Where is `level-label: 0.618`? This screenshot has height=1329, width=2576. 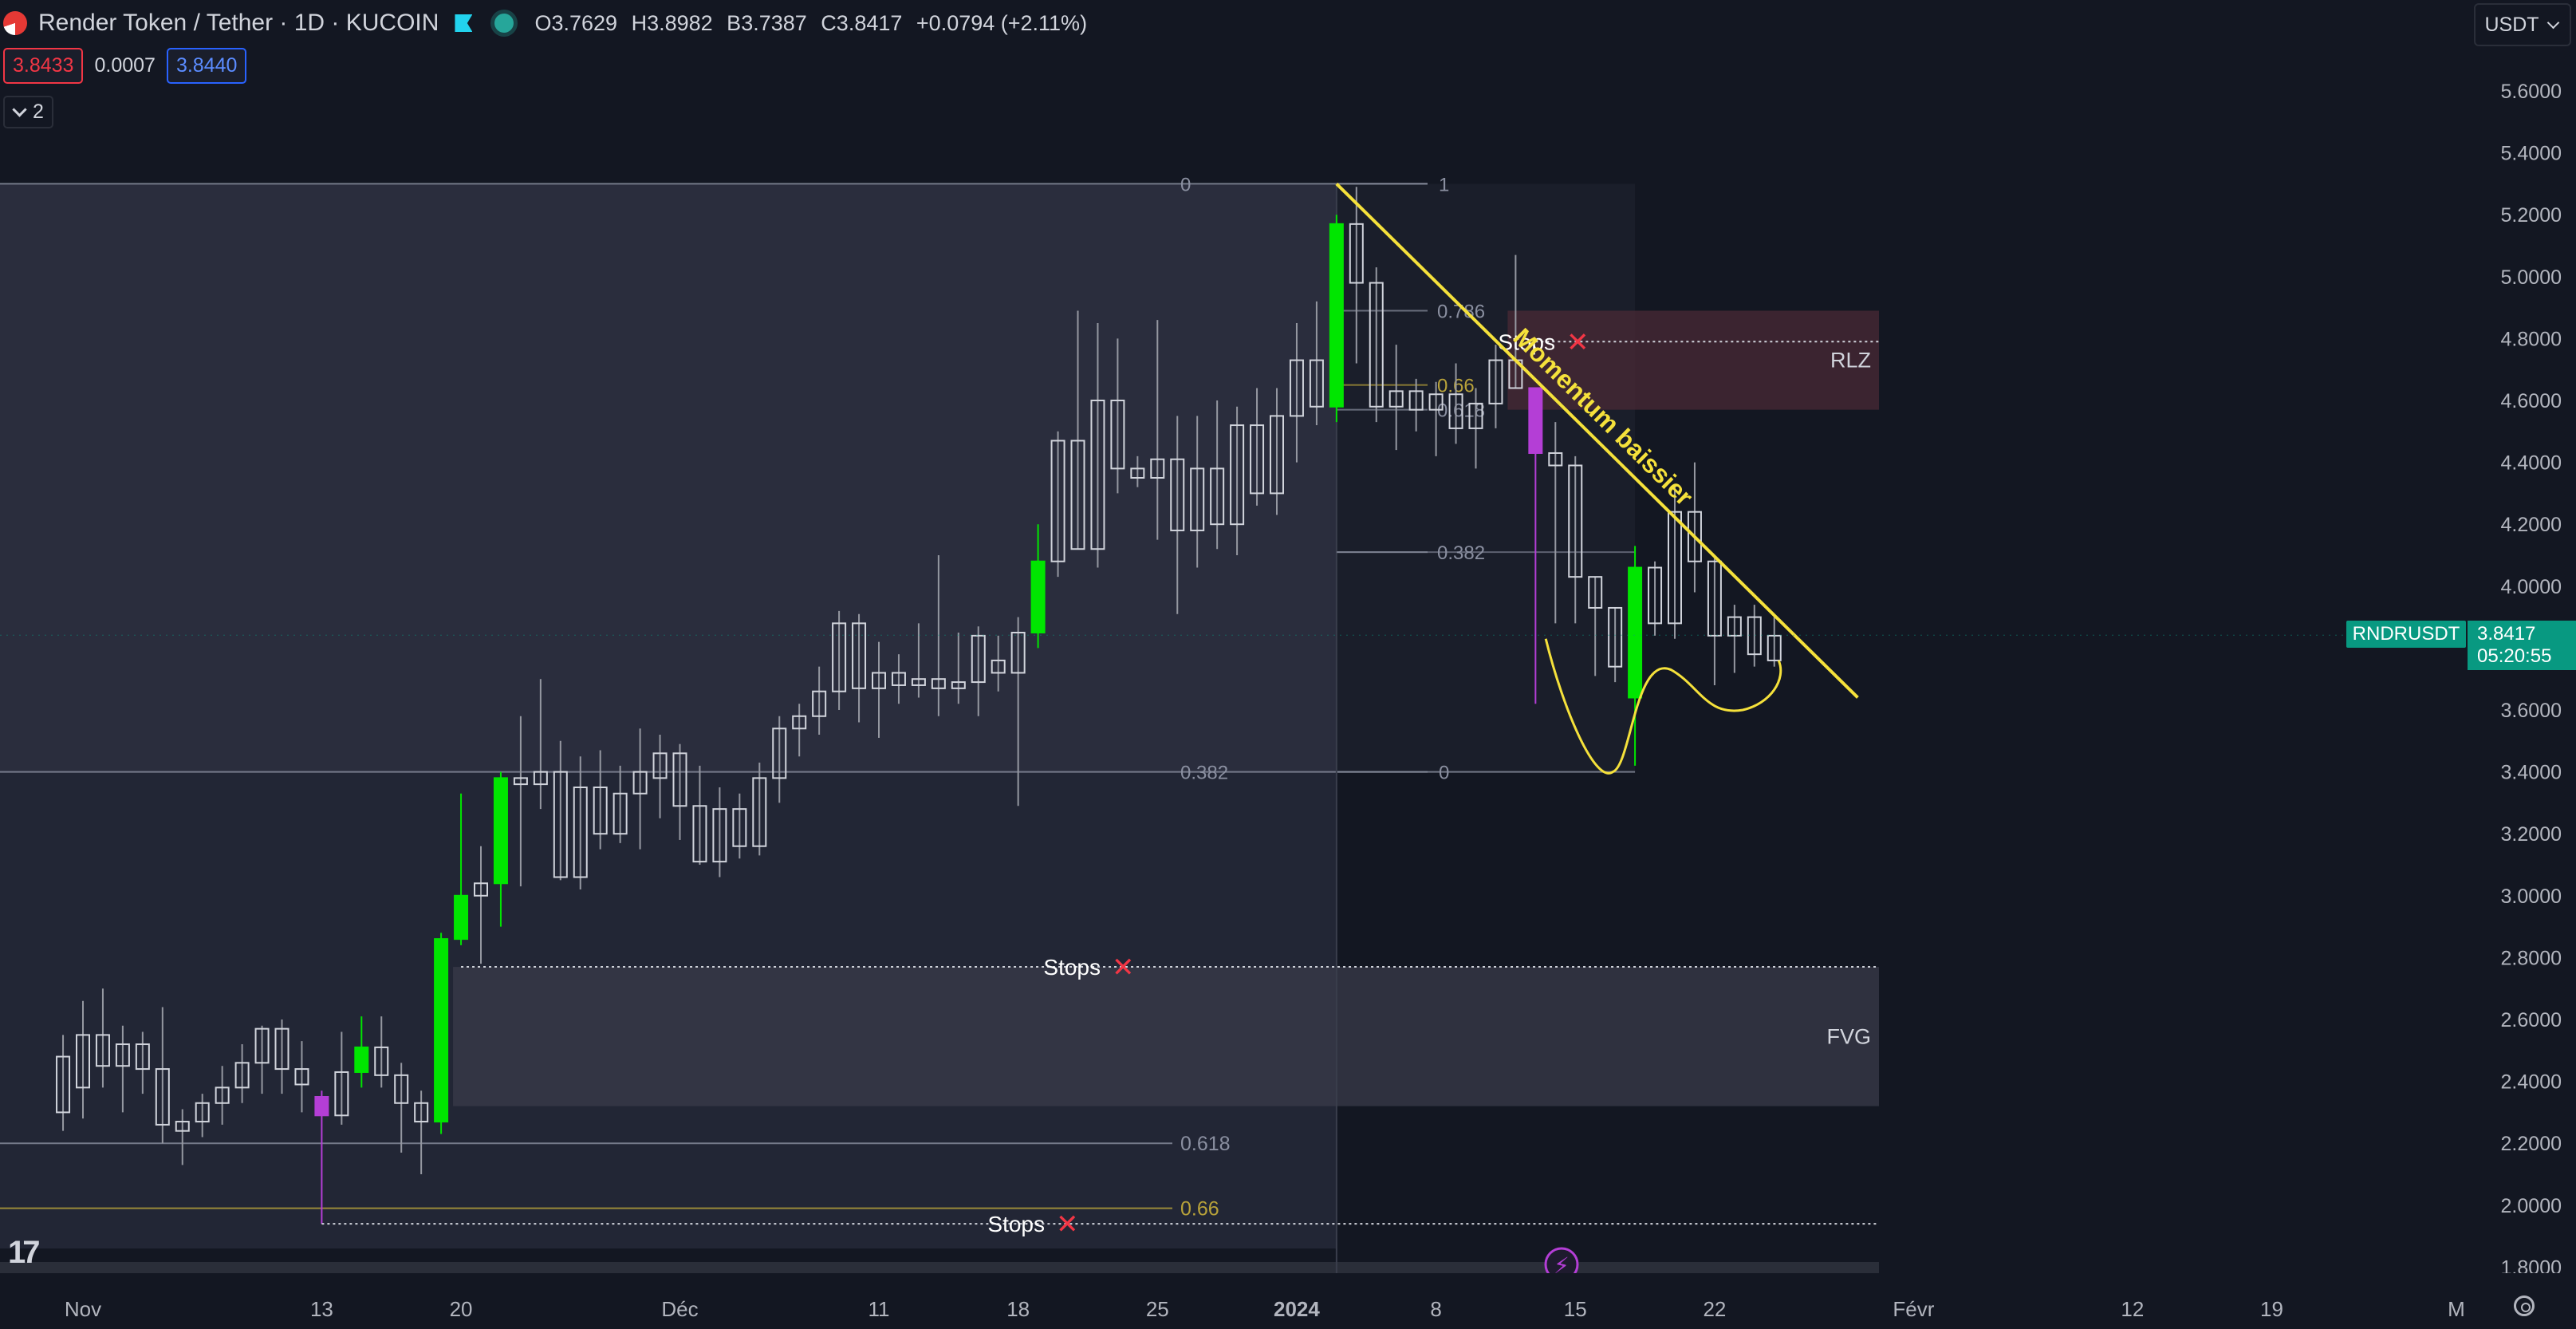 level-label: 0.618 is located at coordinates (1205, 1144).